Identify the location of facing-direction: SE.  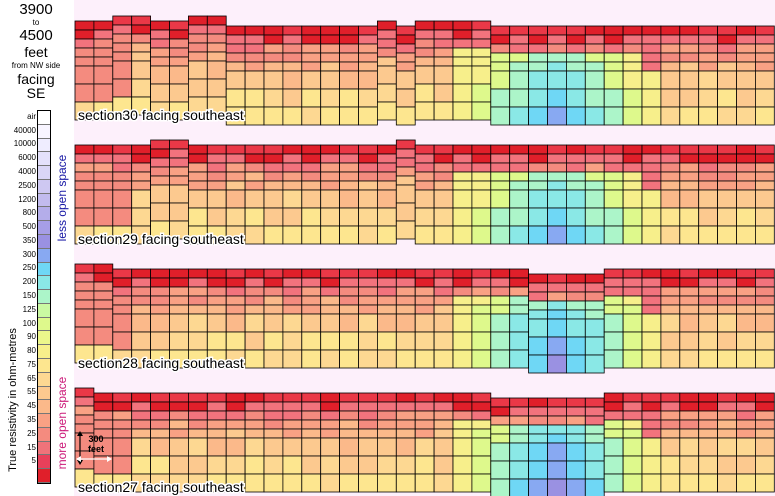
(36, 93).